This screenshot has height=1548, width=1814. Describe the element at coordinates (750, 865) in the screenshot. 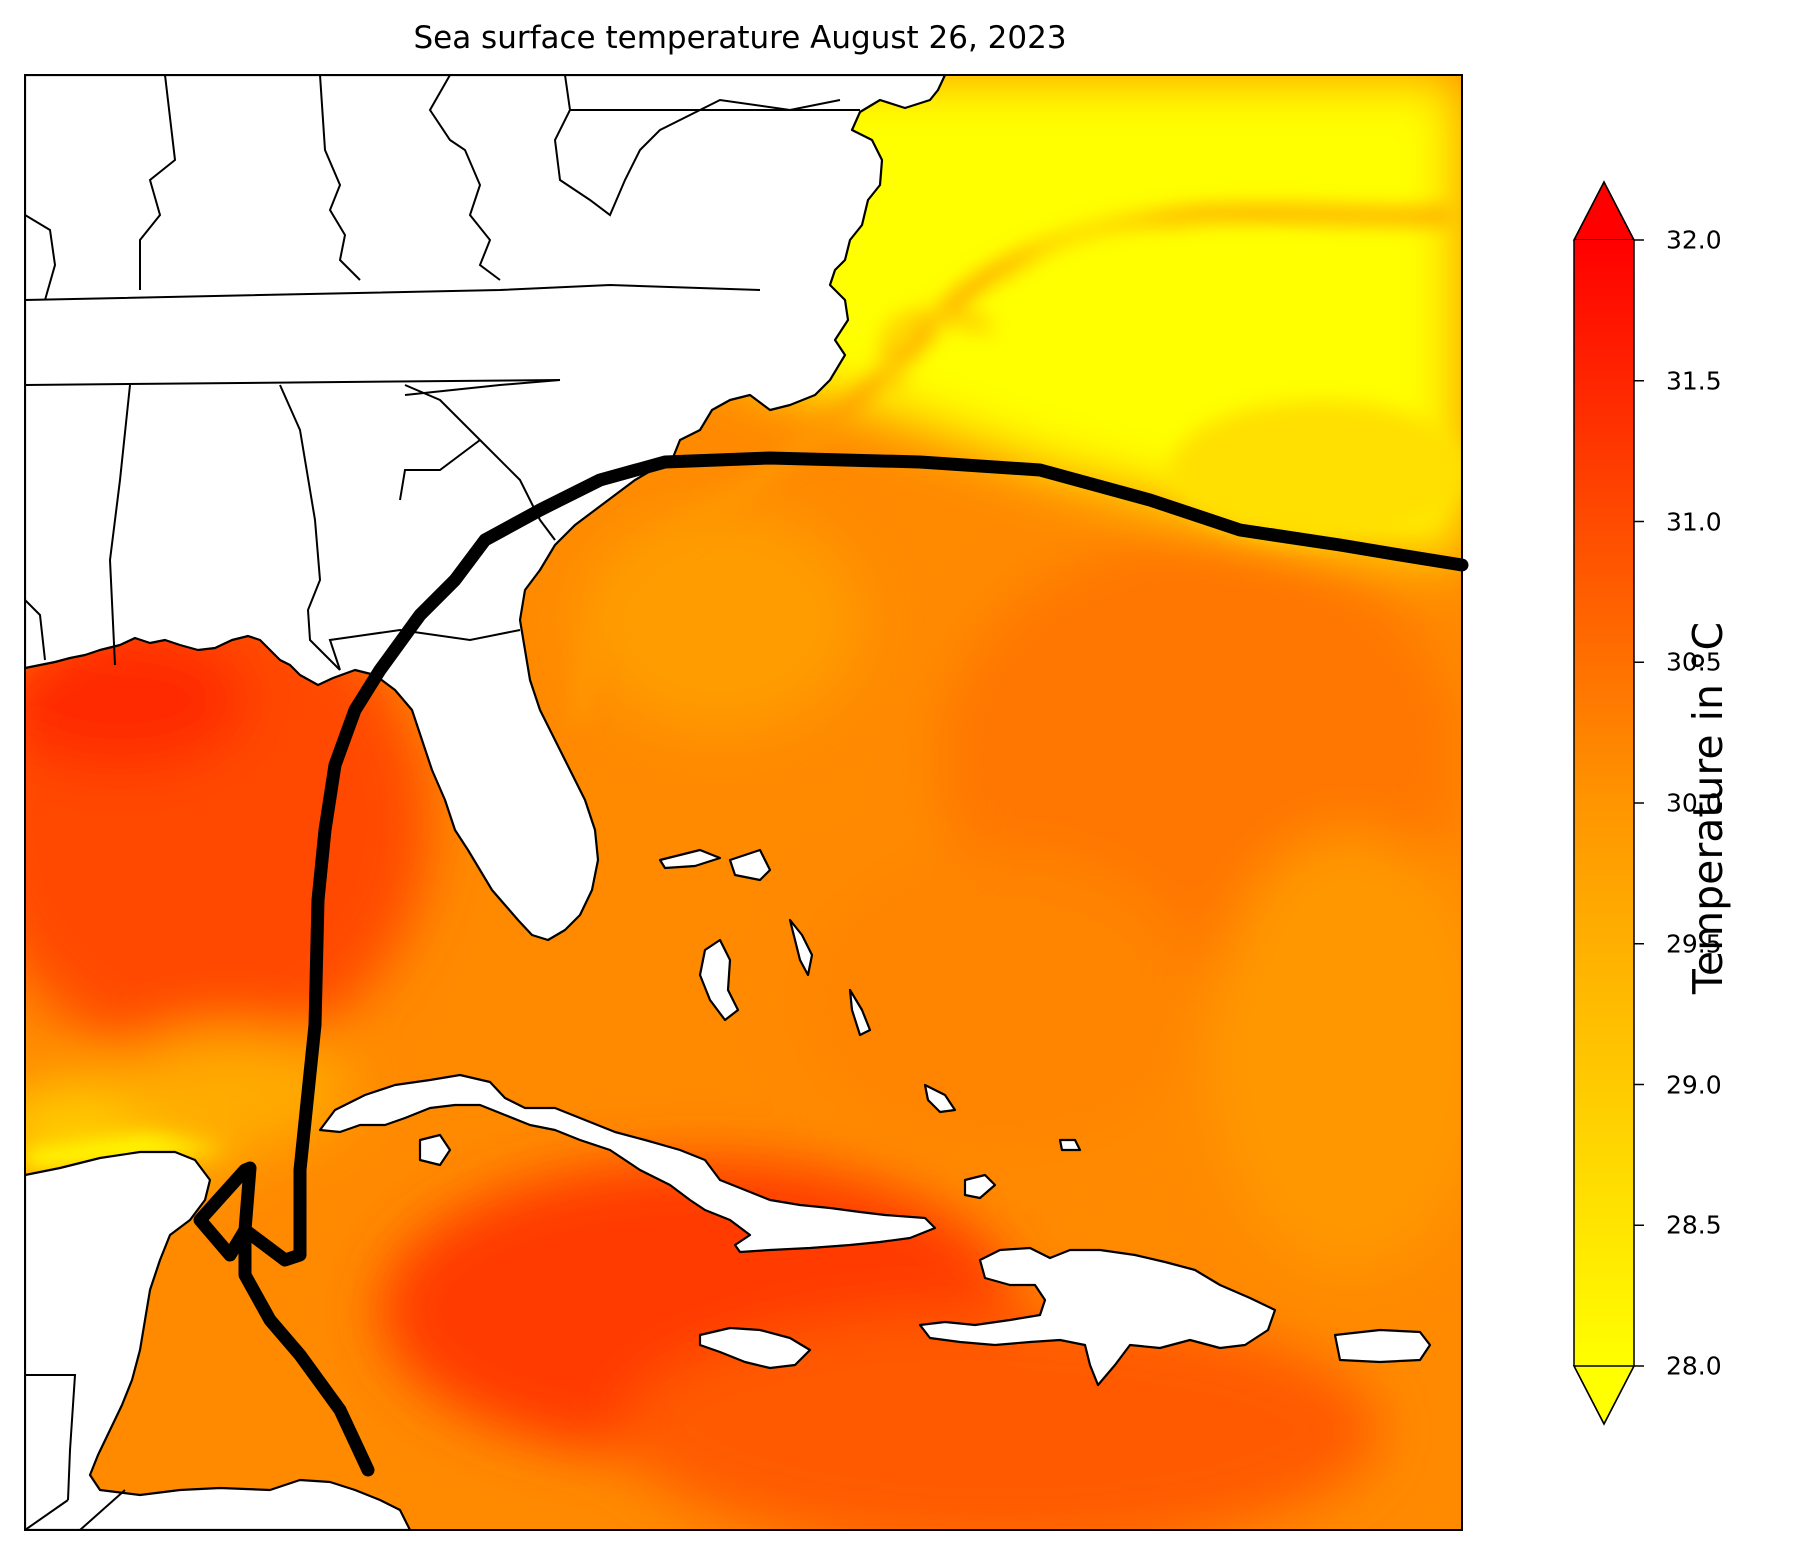

I see `bahamas-abaco` at that location.